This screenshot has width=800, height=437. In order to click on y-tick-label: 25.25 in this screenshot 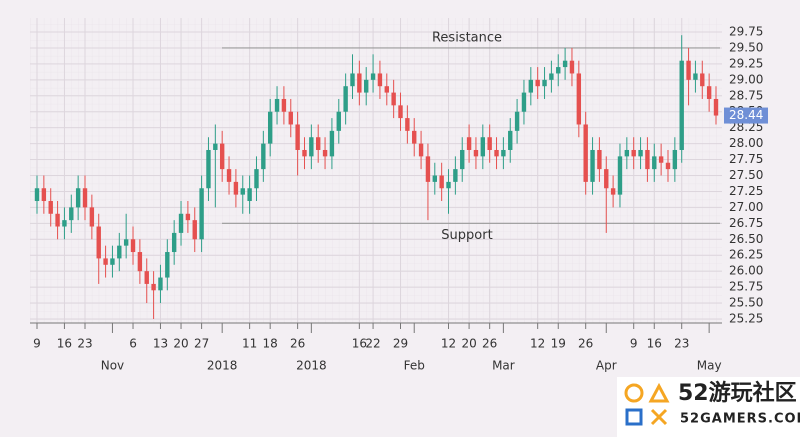, I will do `click(746, 319)`.